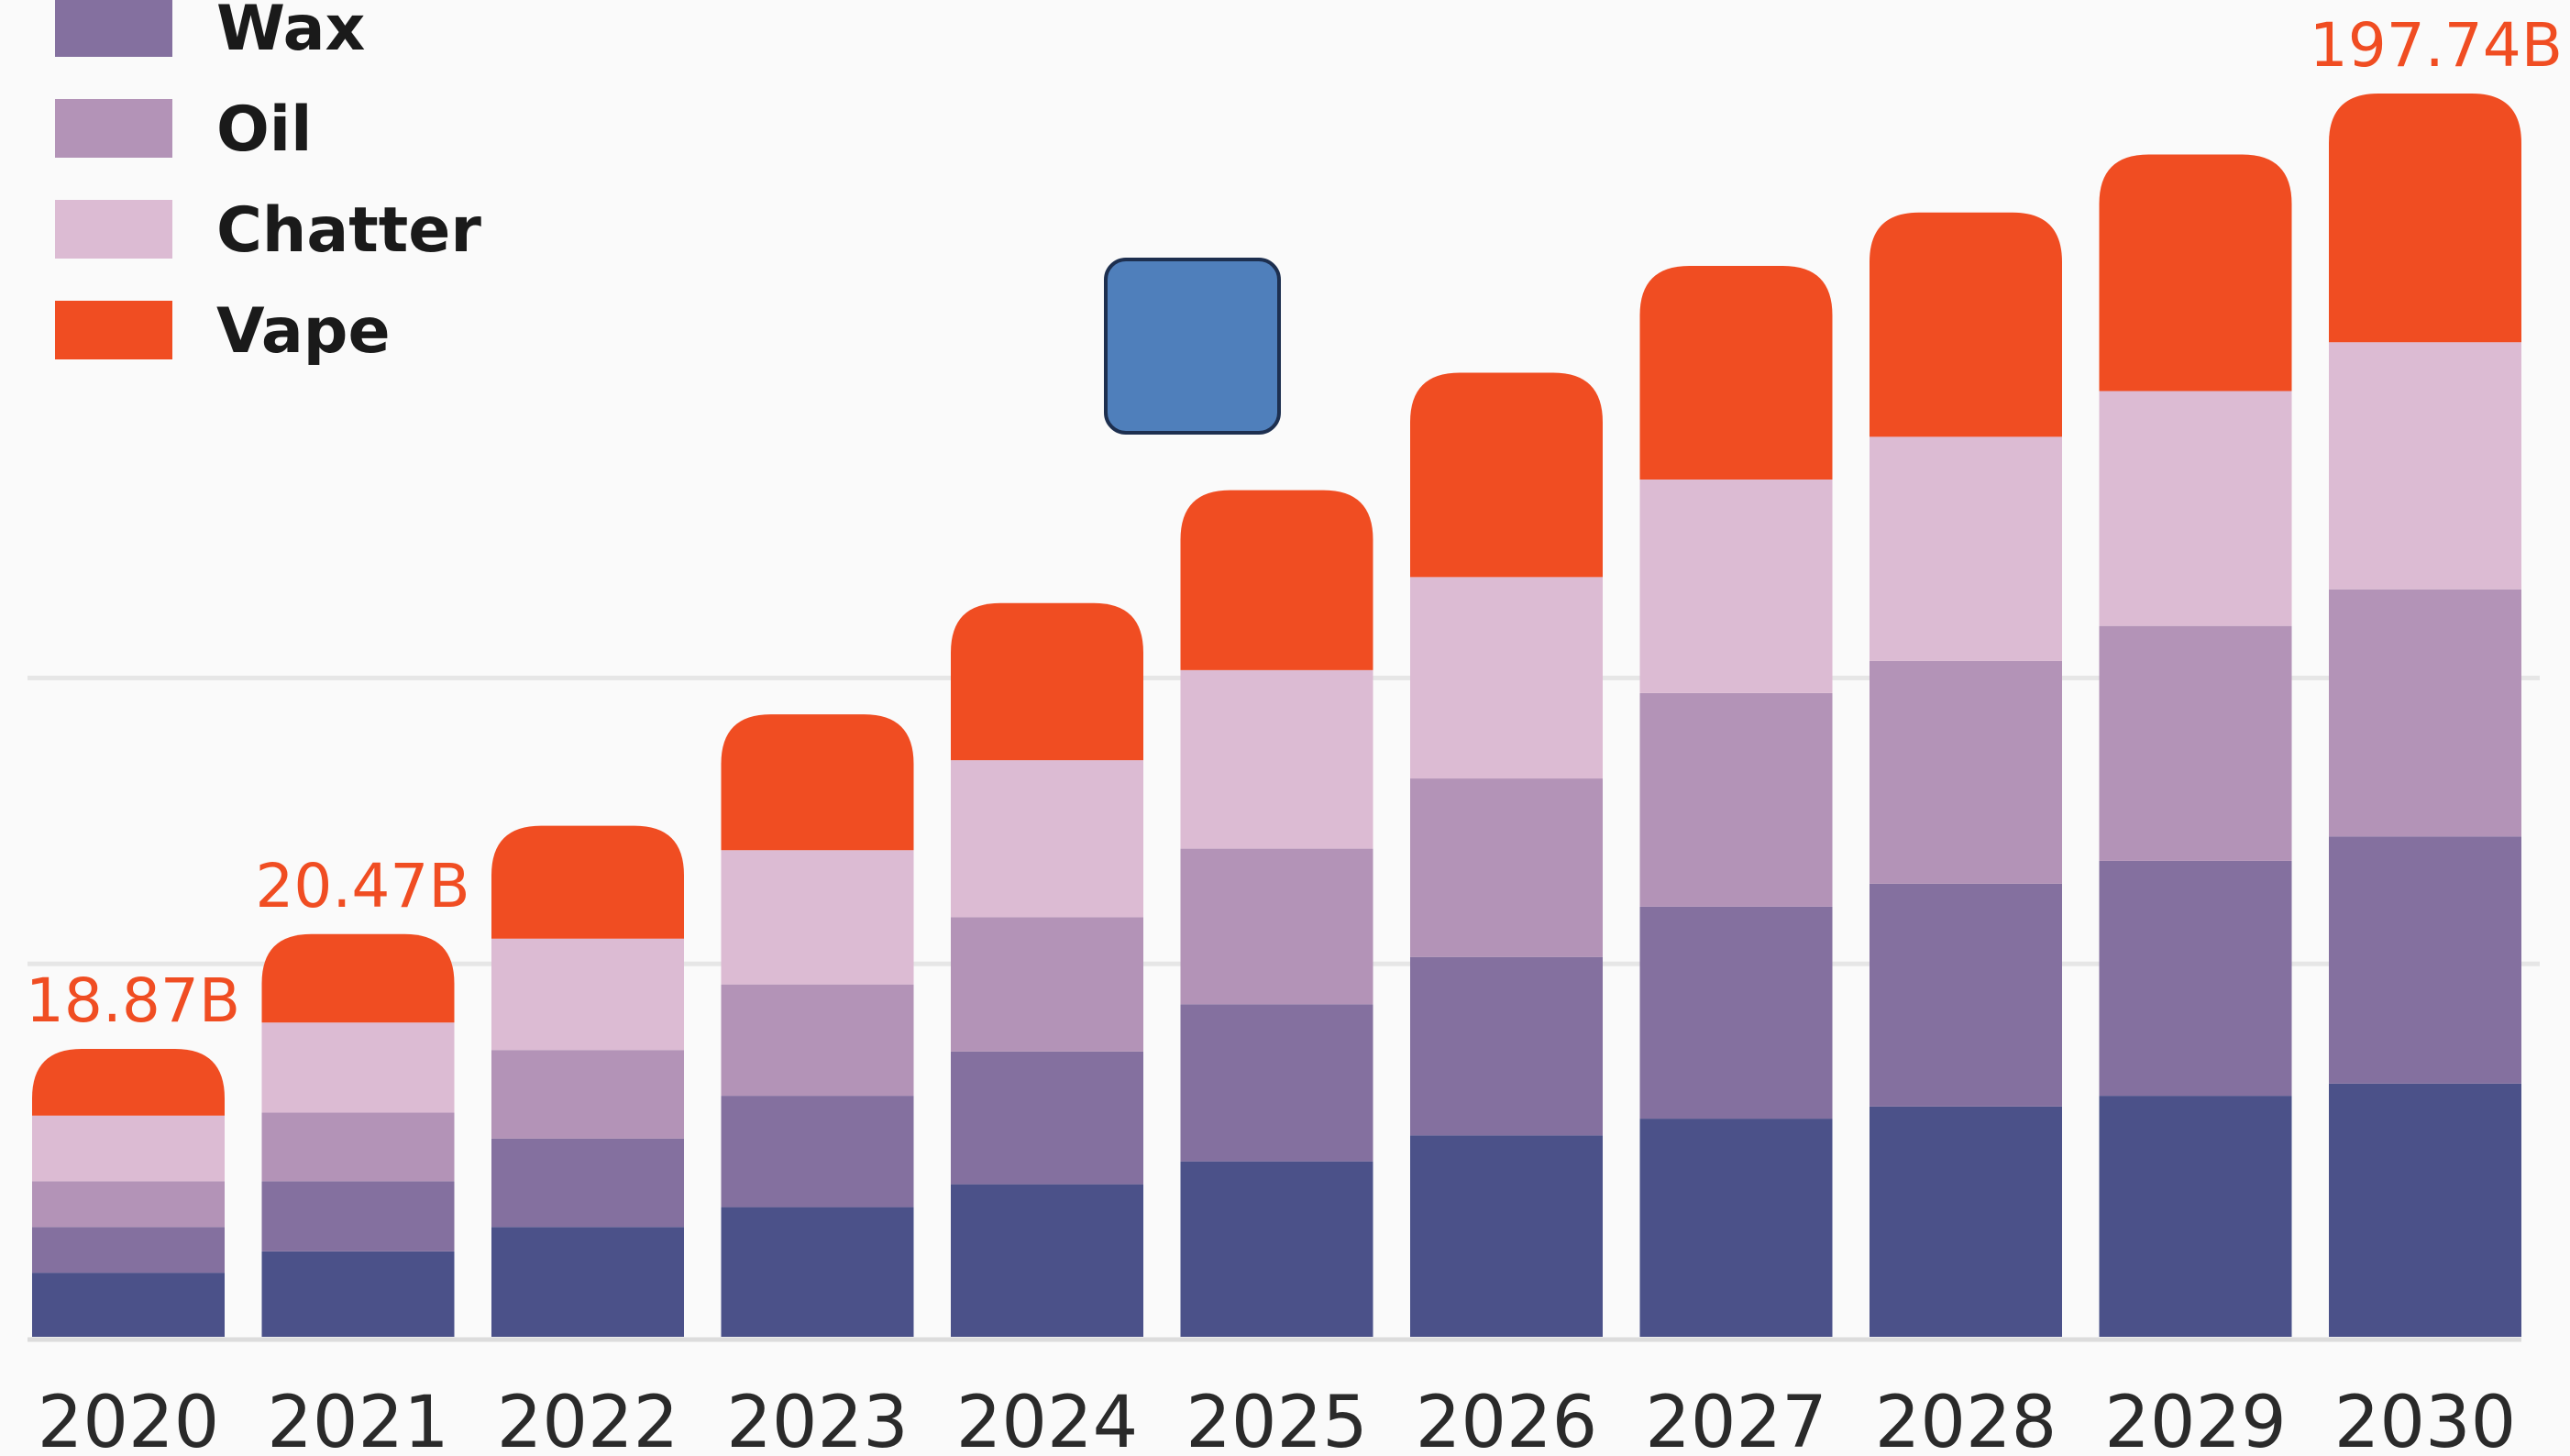 This screenshot has width=2570, height=1456. Describe the element at coordinates (1736, 799) in the screenshot. I see `bar-segment-2027-oil` at that location.